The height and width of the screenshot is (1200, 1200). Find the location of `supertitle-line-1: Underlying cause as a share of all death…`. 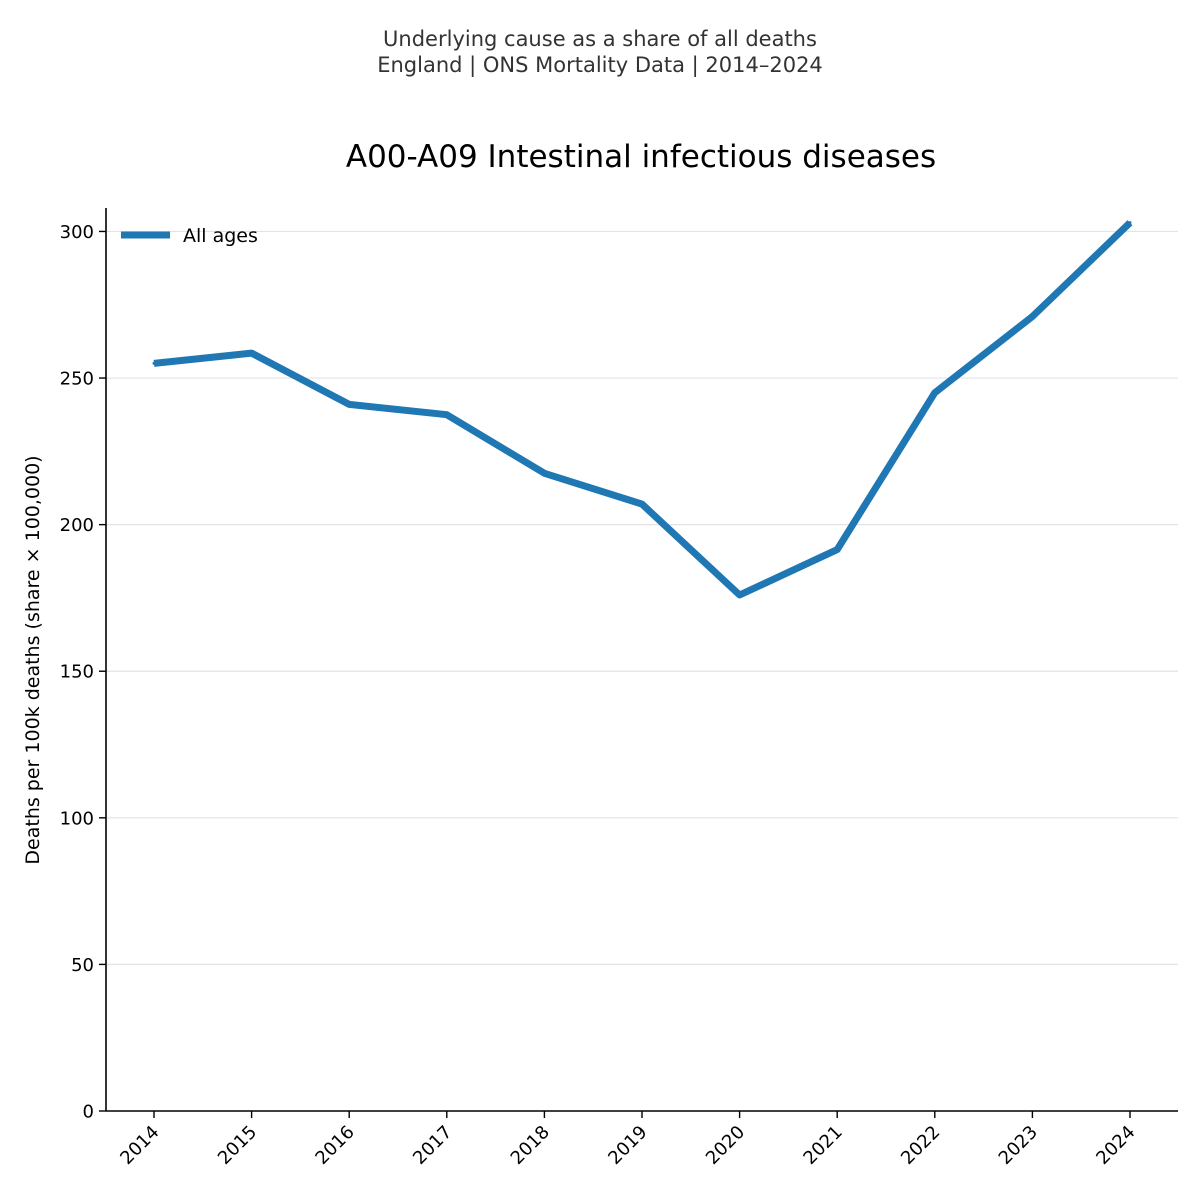

supertitle-line-1: Underlying cause as a share of all death… is located at coordinates (600, 39).